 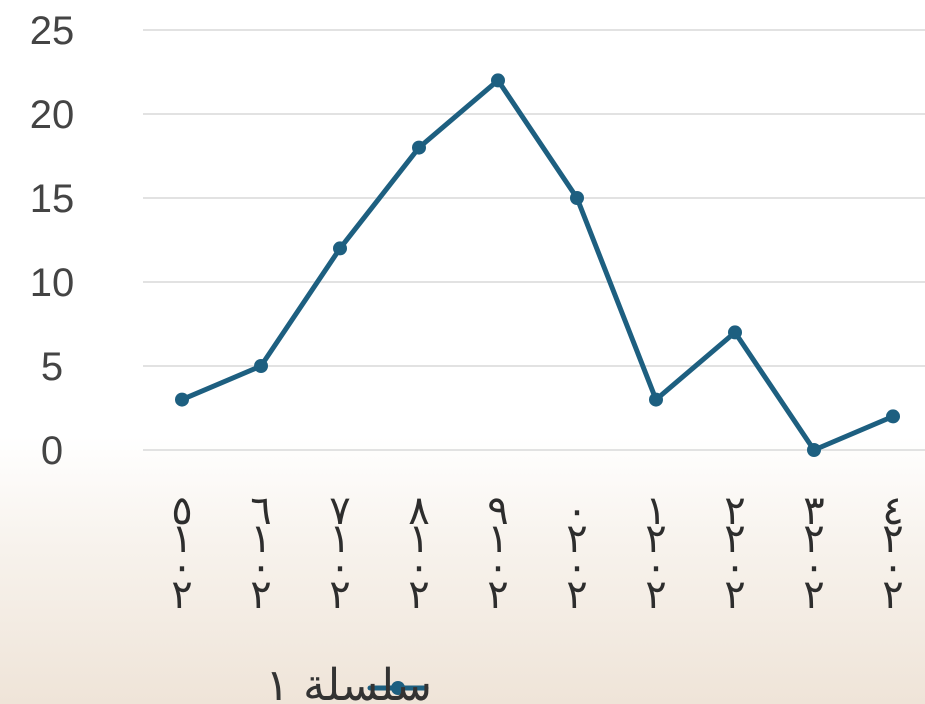 I want to click on y-axis-tick-labels: 0 5 10 15 20 25, so click(x=52, y=241).